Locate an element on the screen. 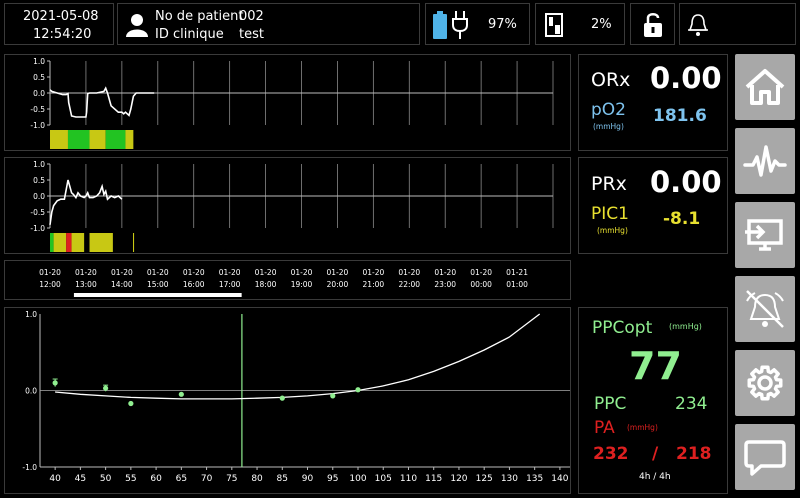 The image size is (800, 498). ppcopt-label: PPCopt is located at coordinates (622, 328).